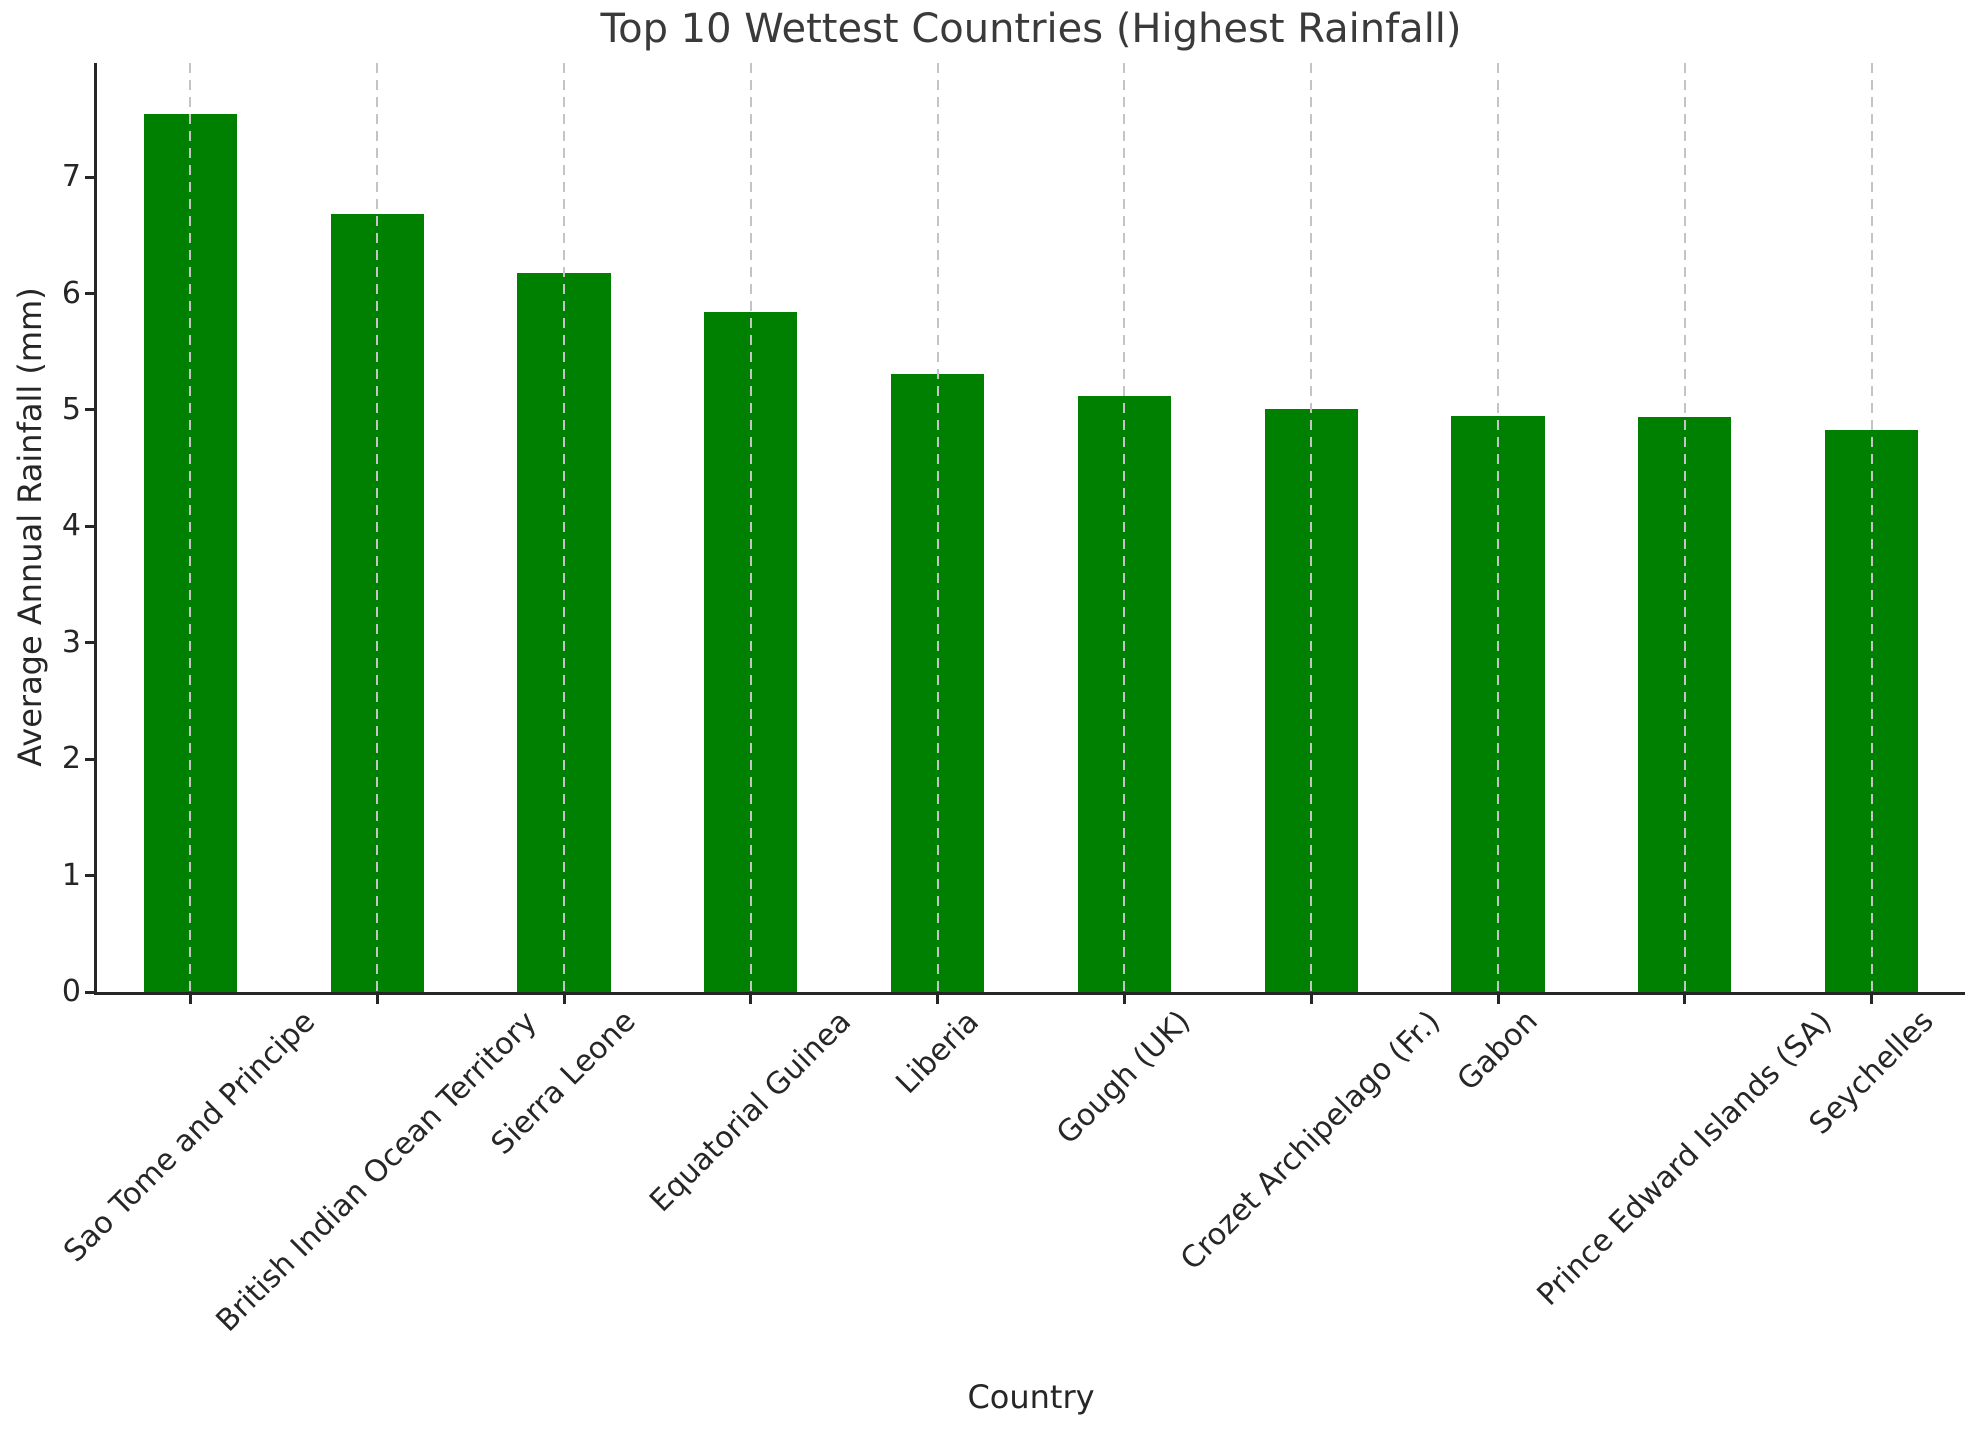  I want to click on x-tick-label: Gabon, so click(1497, 1051).